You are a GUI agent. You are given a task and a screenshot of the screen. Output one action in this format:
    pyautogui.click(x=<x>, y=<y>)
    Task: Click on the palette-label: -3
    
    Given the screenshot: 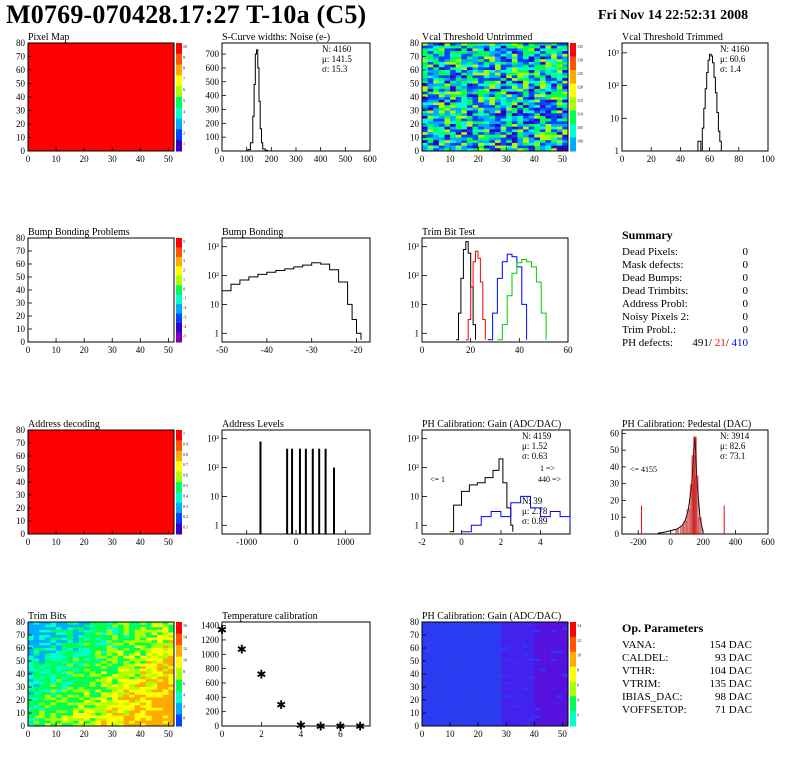 What is the action you would take?
    pyautogui.click(x=184, y=317)
    